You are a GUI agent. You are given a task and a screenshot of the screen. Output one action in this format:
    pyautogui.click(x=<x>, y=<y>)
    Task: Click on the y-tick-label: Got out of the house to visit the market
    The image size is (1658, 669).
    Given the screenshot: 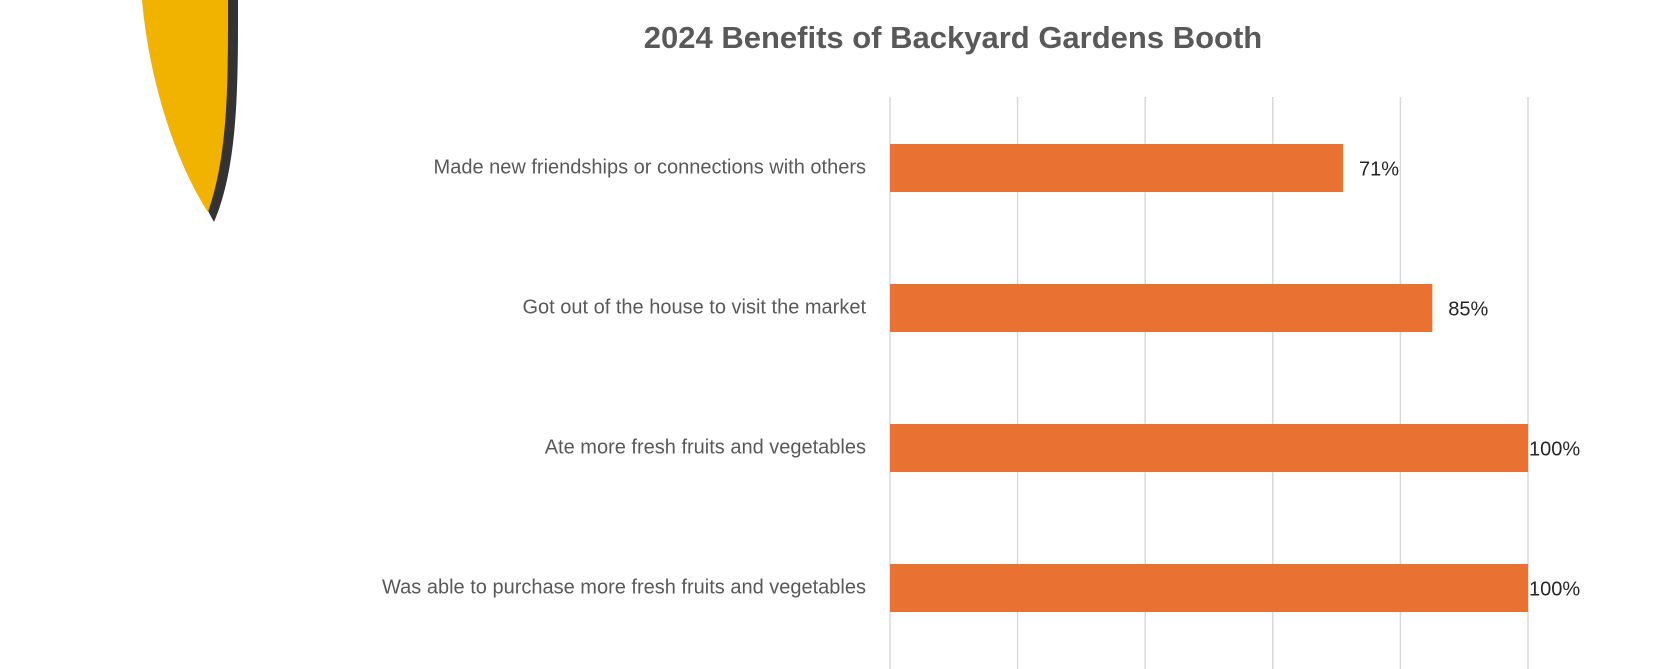 What is the action you would take?
    pyautogui.click(x=694, y=307)
    